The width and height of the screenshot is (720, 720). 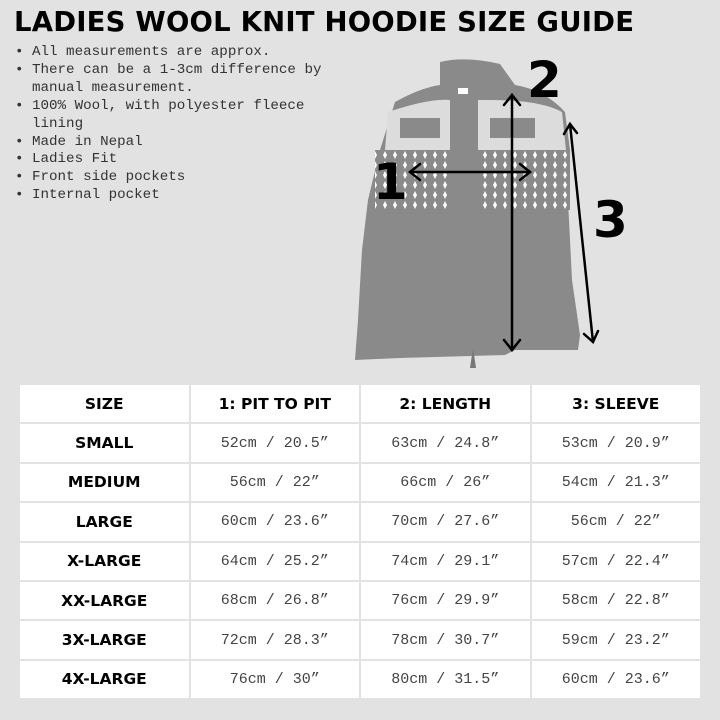 What do you see at coordinates (104, 640) in the screenshot?
I see `size-label-cell: 3X-LARGE` at bounding box center [104, 640].